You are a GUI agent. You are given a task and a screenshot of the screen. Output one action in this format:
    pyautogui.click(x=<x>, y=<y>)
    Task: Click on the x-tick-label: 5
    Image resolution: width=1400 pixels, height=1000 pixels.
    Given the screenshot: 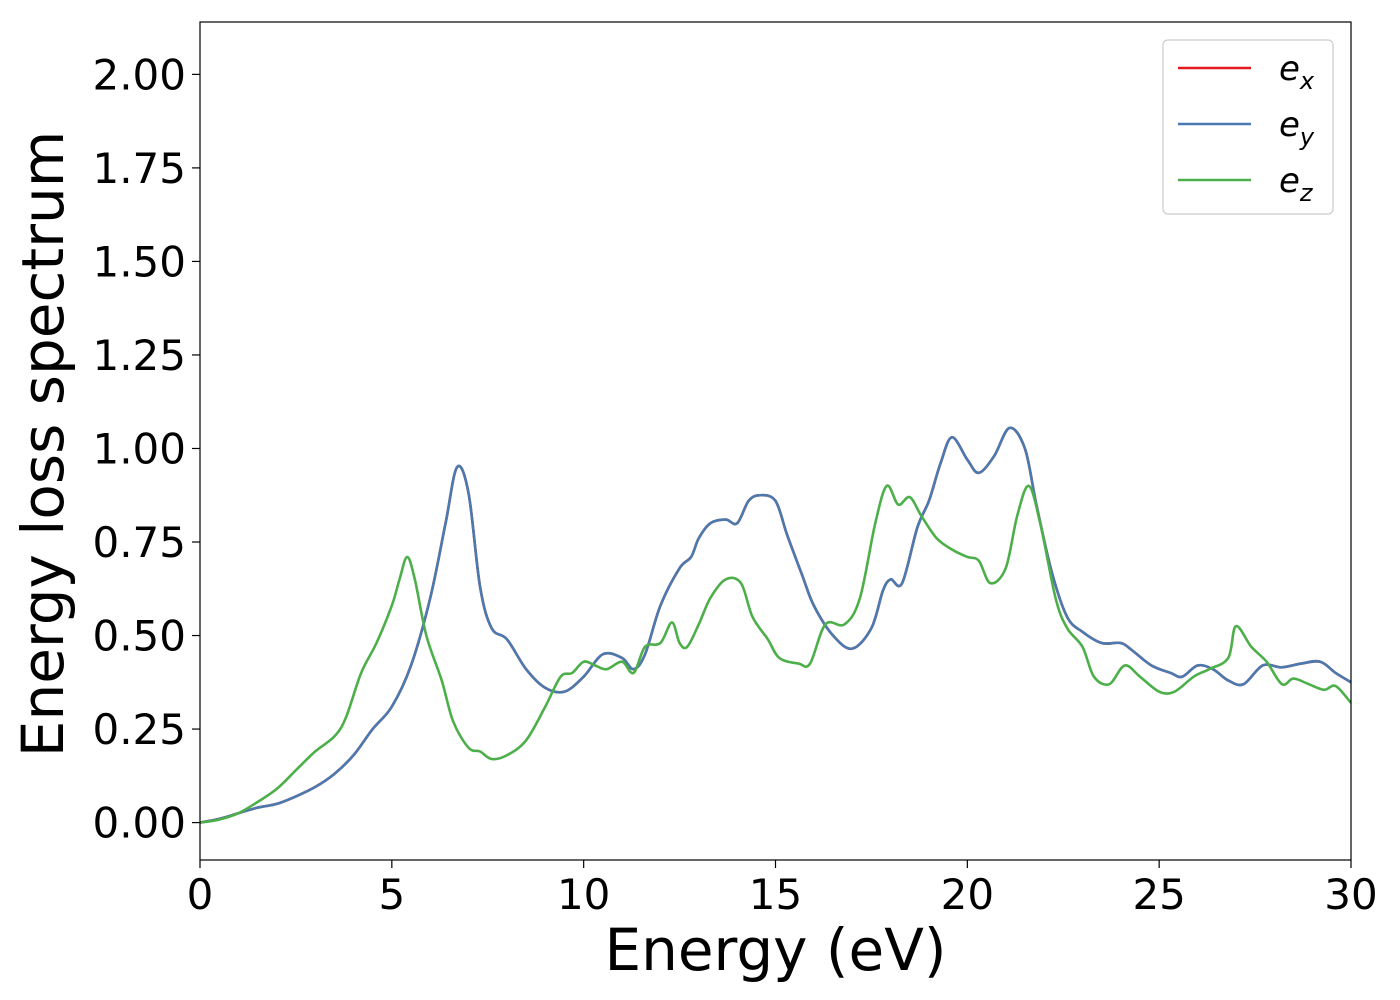 What is the action you would take?
    pyautogui.click(x=391, y=894)
    